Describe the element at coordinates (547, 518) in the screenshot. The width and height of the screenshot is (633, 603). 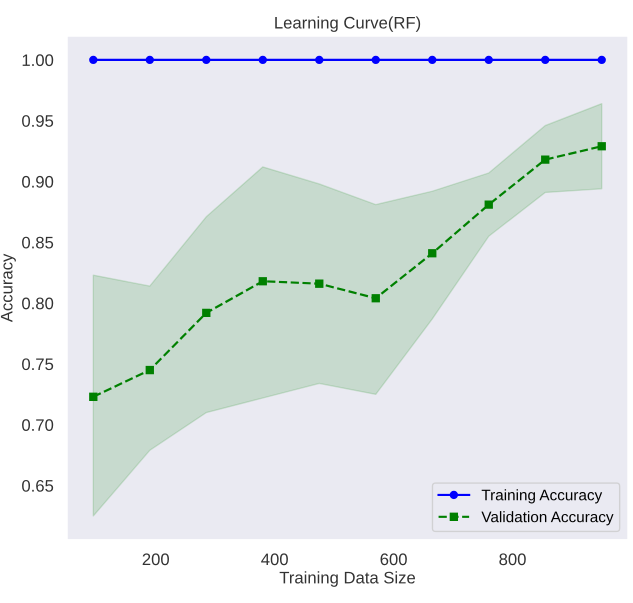
I see `legend-label: Validation Accuracy` at that location.